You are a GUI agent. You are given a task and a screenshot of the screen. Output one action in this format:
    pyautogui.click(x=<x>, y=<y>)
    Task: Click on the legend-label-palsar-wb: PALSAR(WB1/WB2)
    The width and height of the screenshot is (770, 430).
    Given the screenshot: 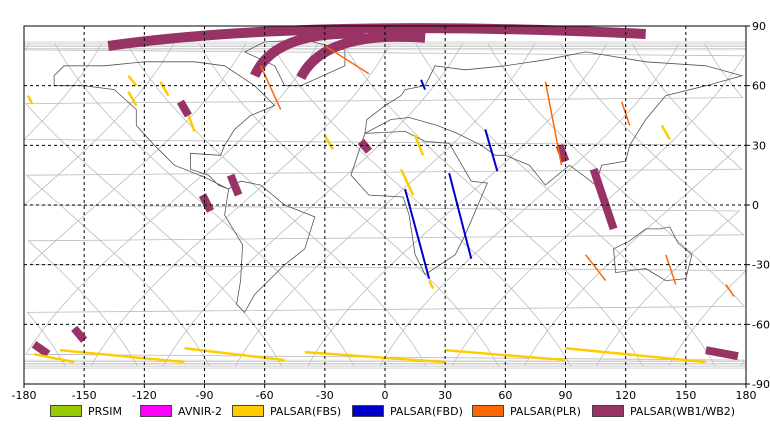 What is the action you would take?
    pyautogui.click(x=683, y=411)
    